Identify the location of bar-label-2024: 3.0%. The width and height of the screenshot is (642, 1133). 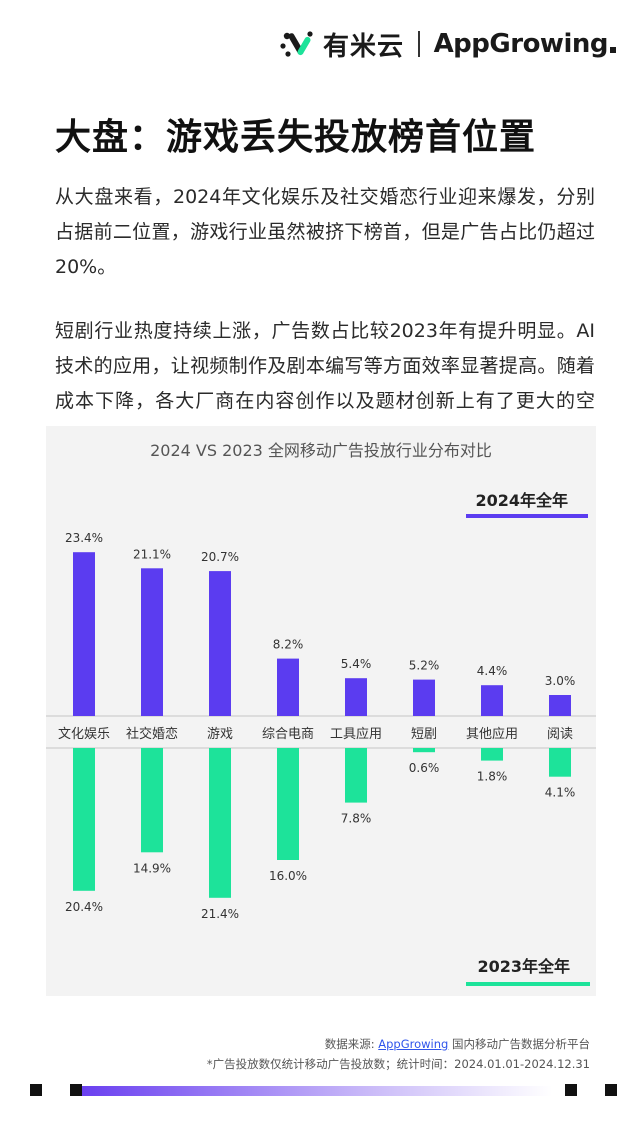
(560, 681).